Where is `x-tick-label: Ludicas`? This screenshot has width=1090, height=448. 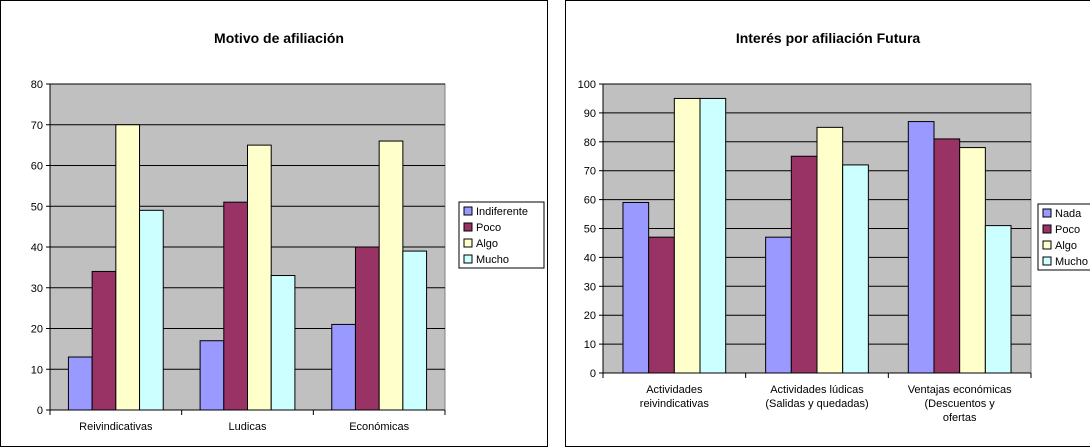
x-tick-label: Ludicas is located at coordinates (248, 427).